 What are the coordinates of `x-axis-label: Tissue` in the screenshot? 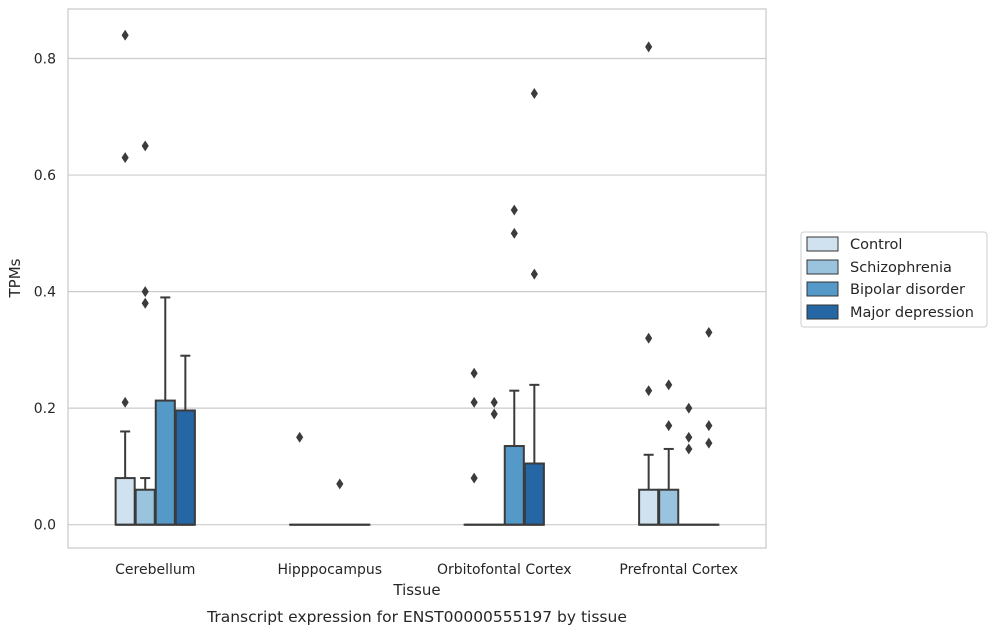 It's located at (416, 590).